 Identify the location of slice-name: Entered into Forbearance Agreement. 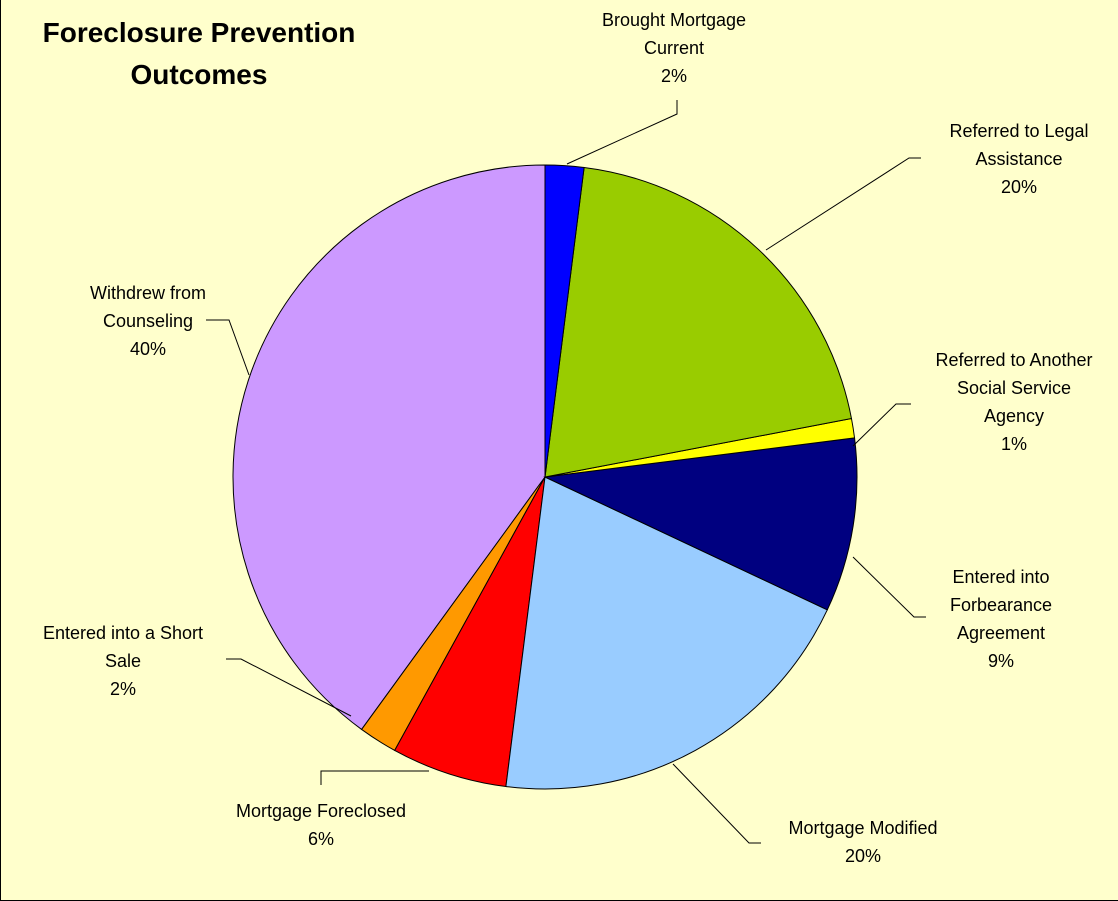
(1001, 605).